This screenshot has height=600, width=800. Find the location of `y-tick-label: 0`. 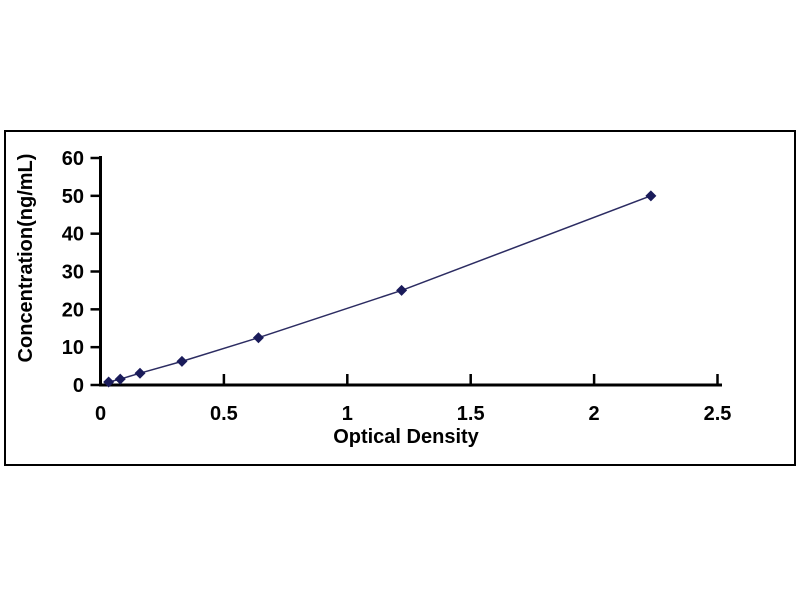

y-tick-label: 0 is located at coordinates (78, 386).